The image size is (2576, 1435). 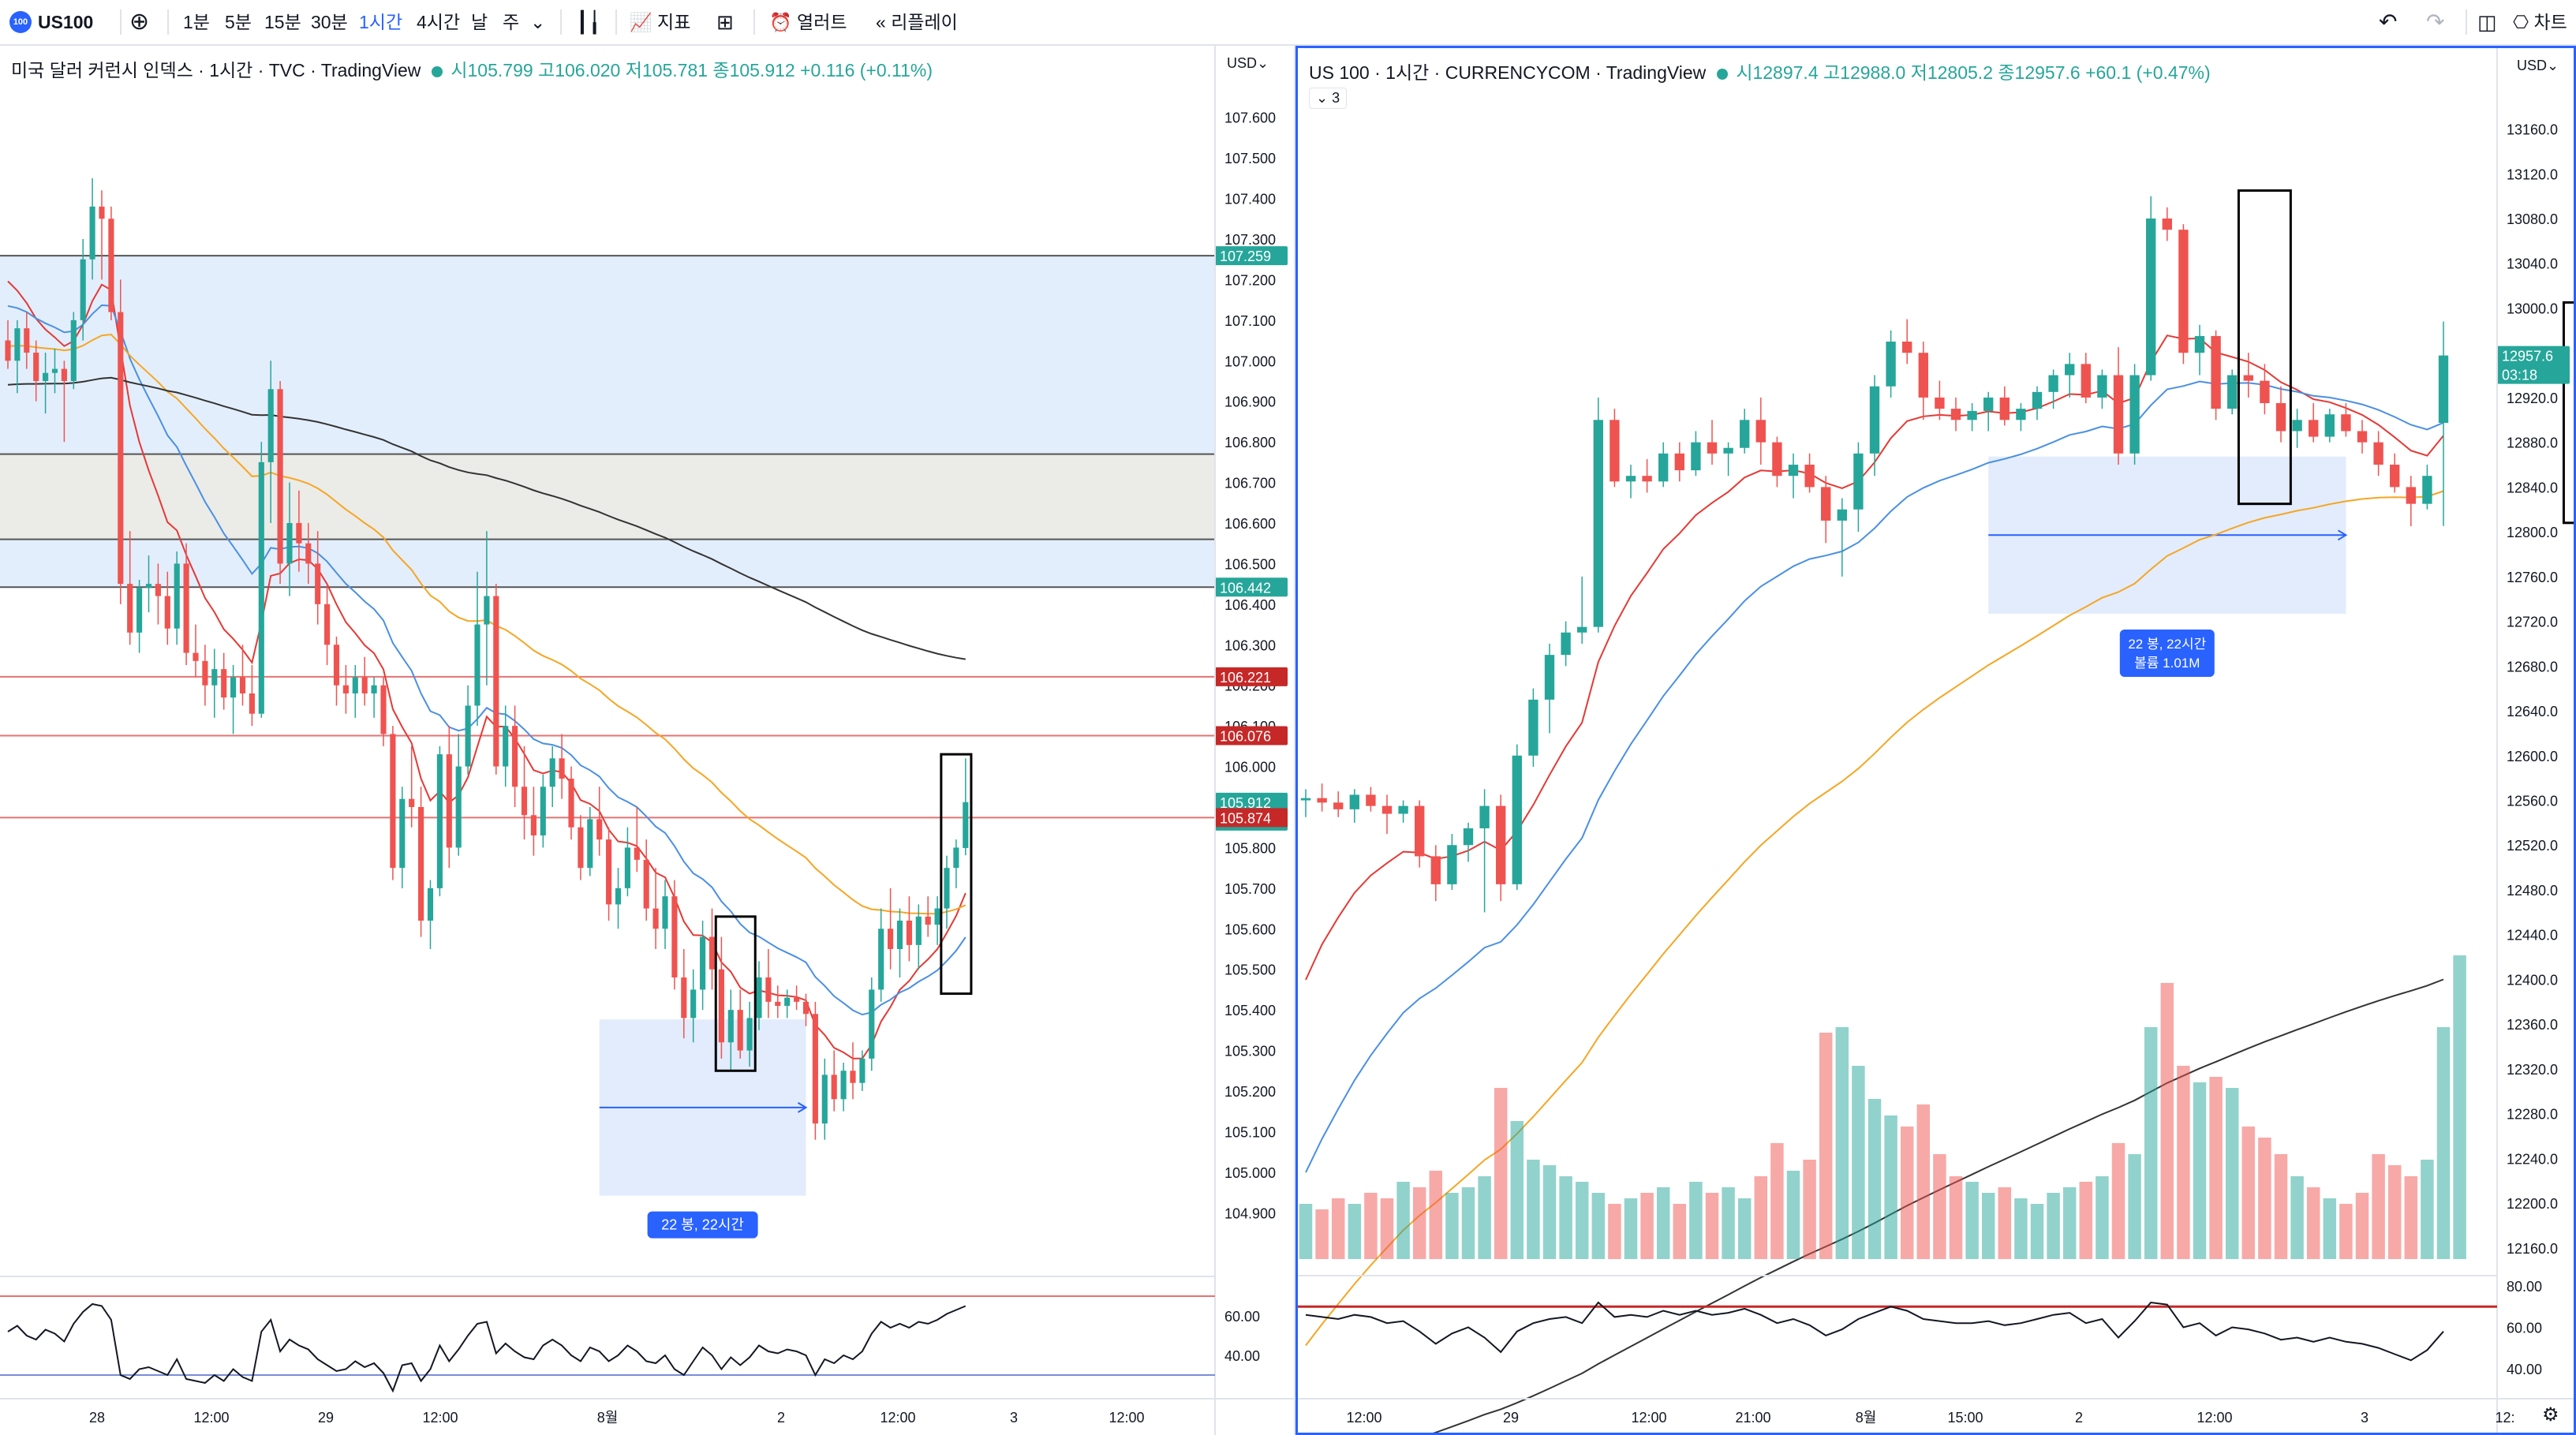 I want to click on measure-label-bg, so click(x=702, y=1225).